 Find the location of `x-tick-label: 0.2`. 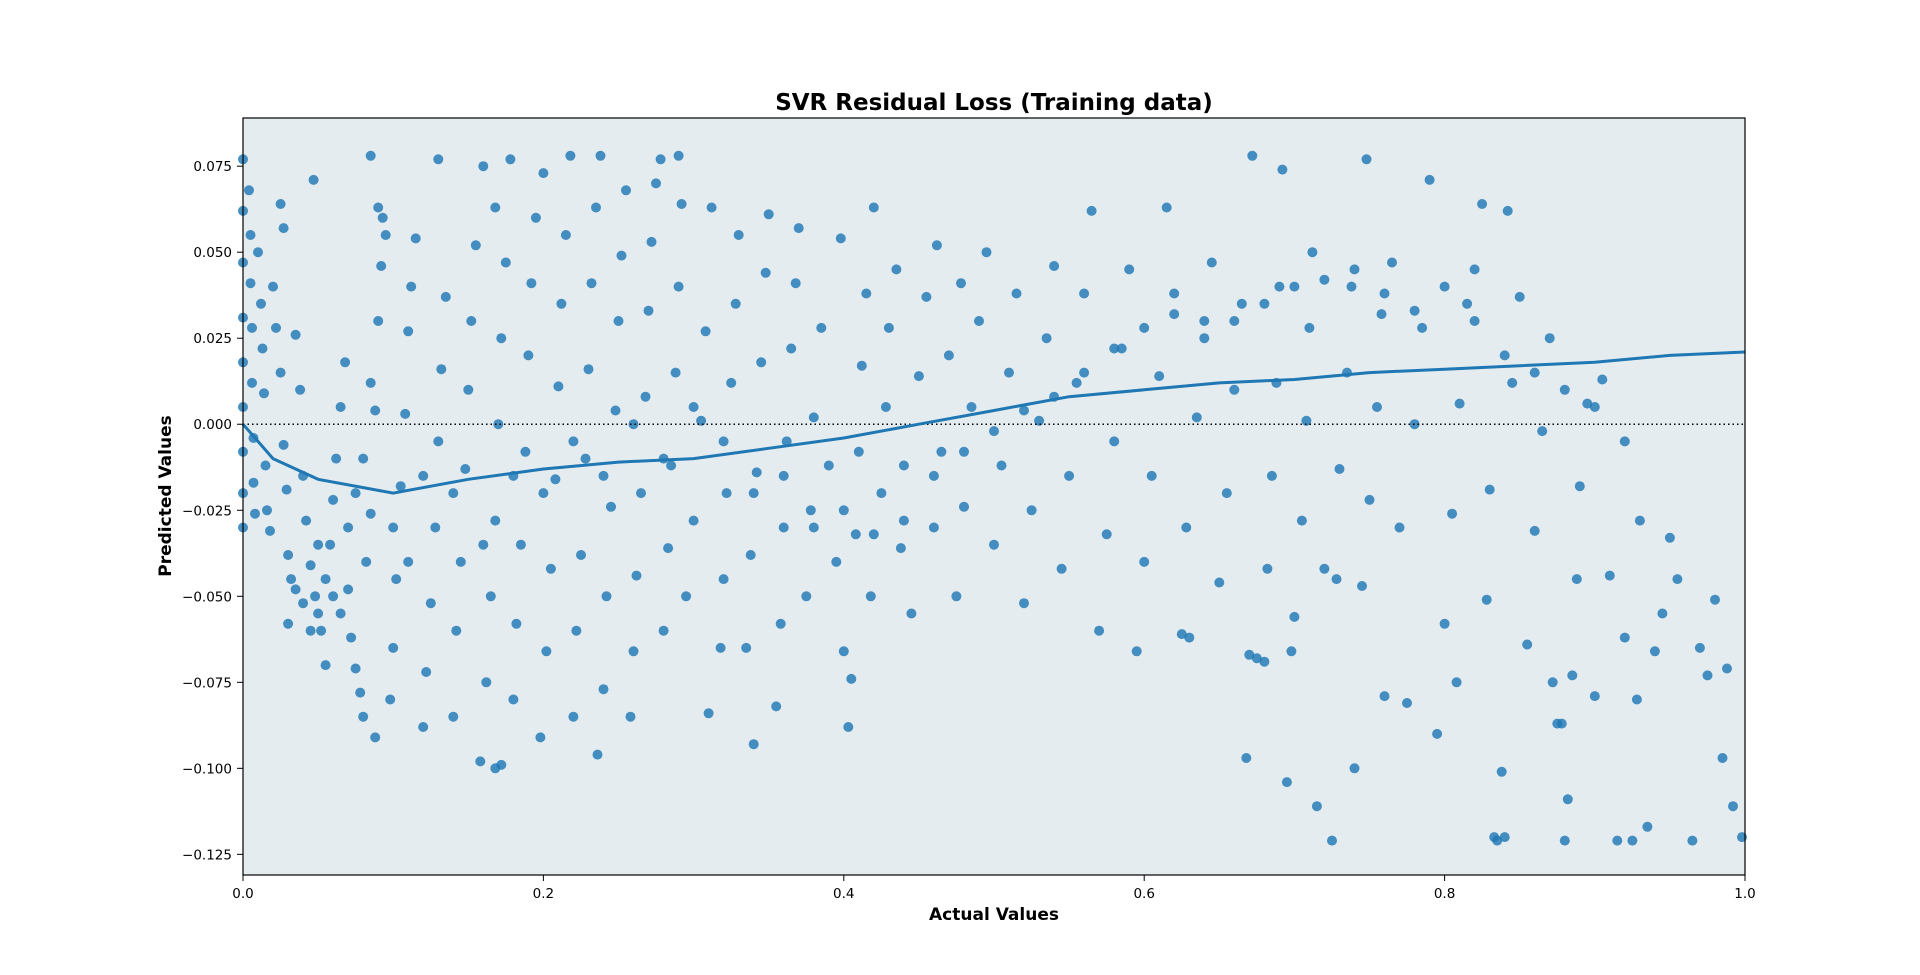

x-tick-label: 0.2 is located at coordinates (543, 894).